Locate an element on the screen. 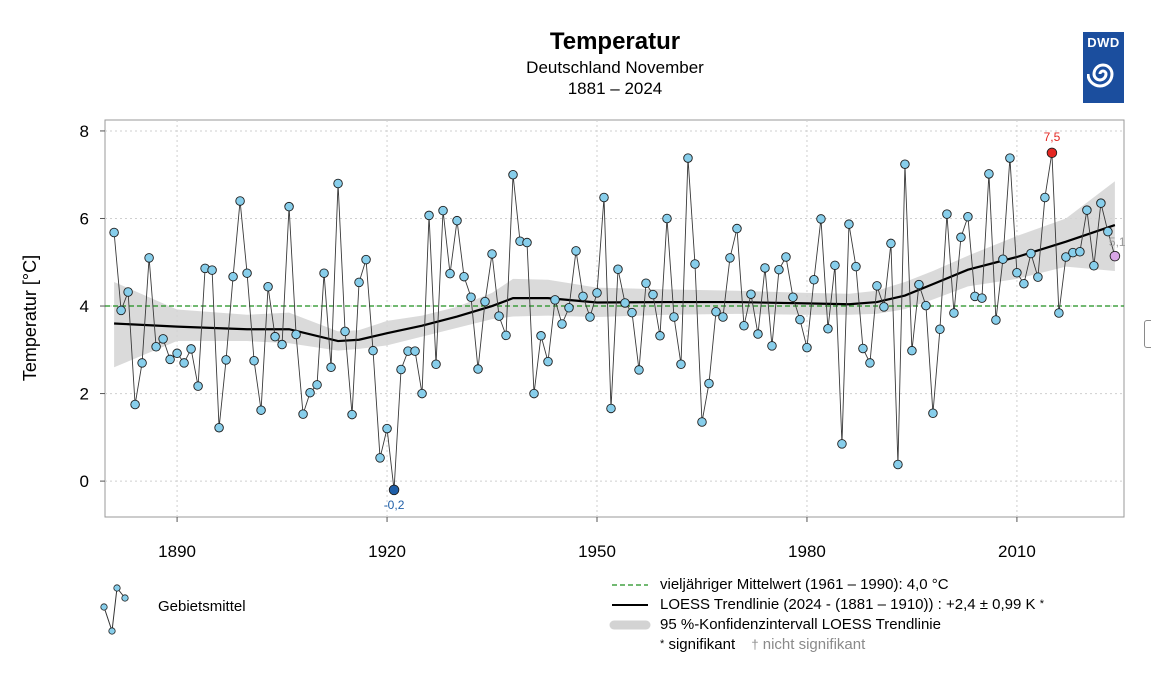 The width and height of the screenshot is (1151, 692). dwd-logo: DWD is located at coordinates (1103, 67).